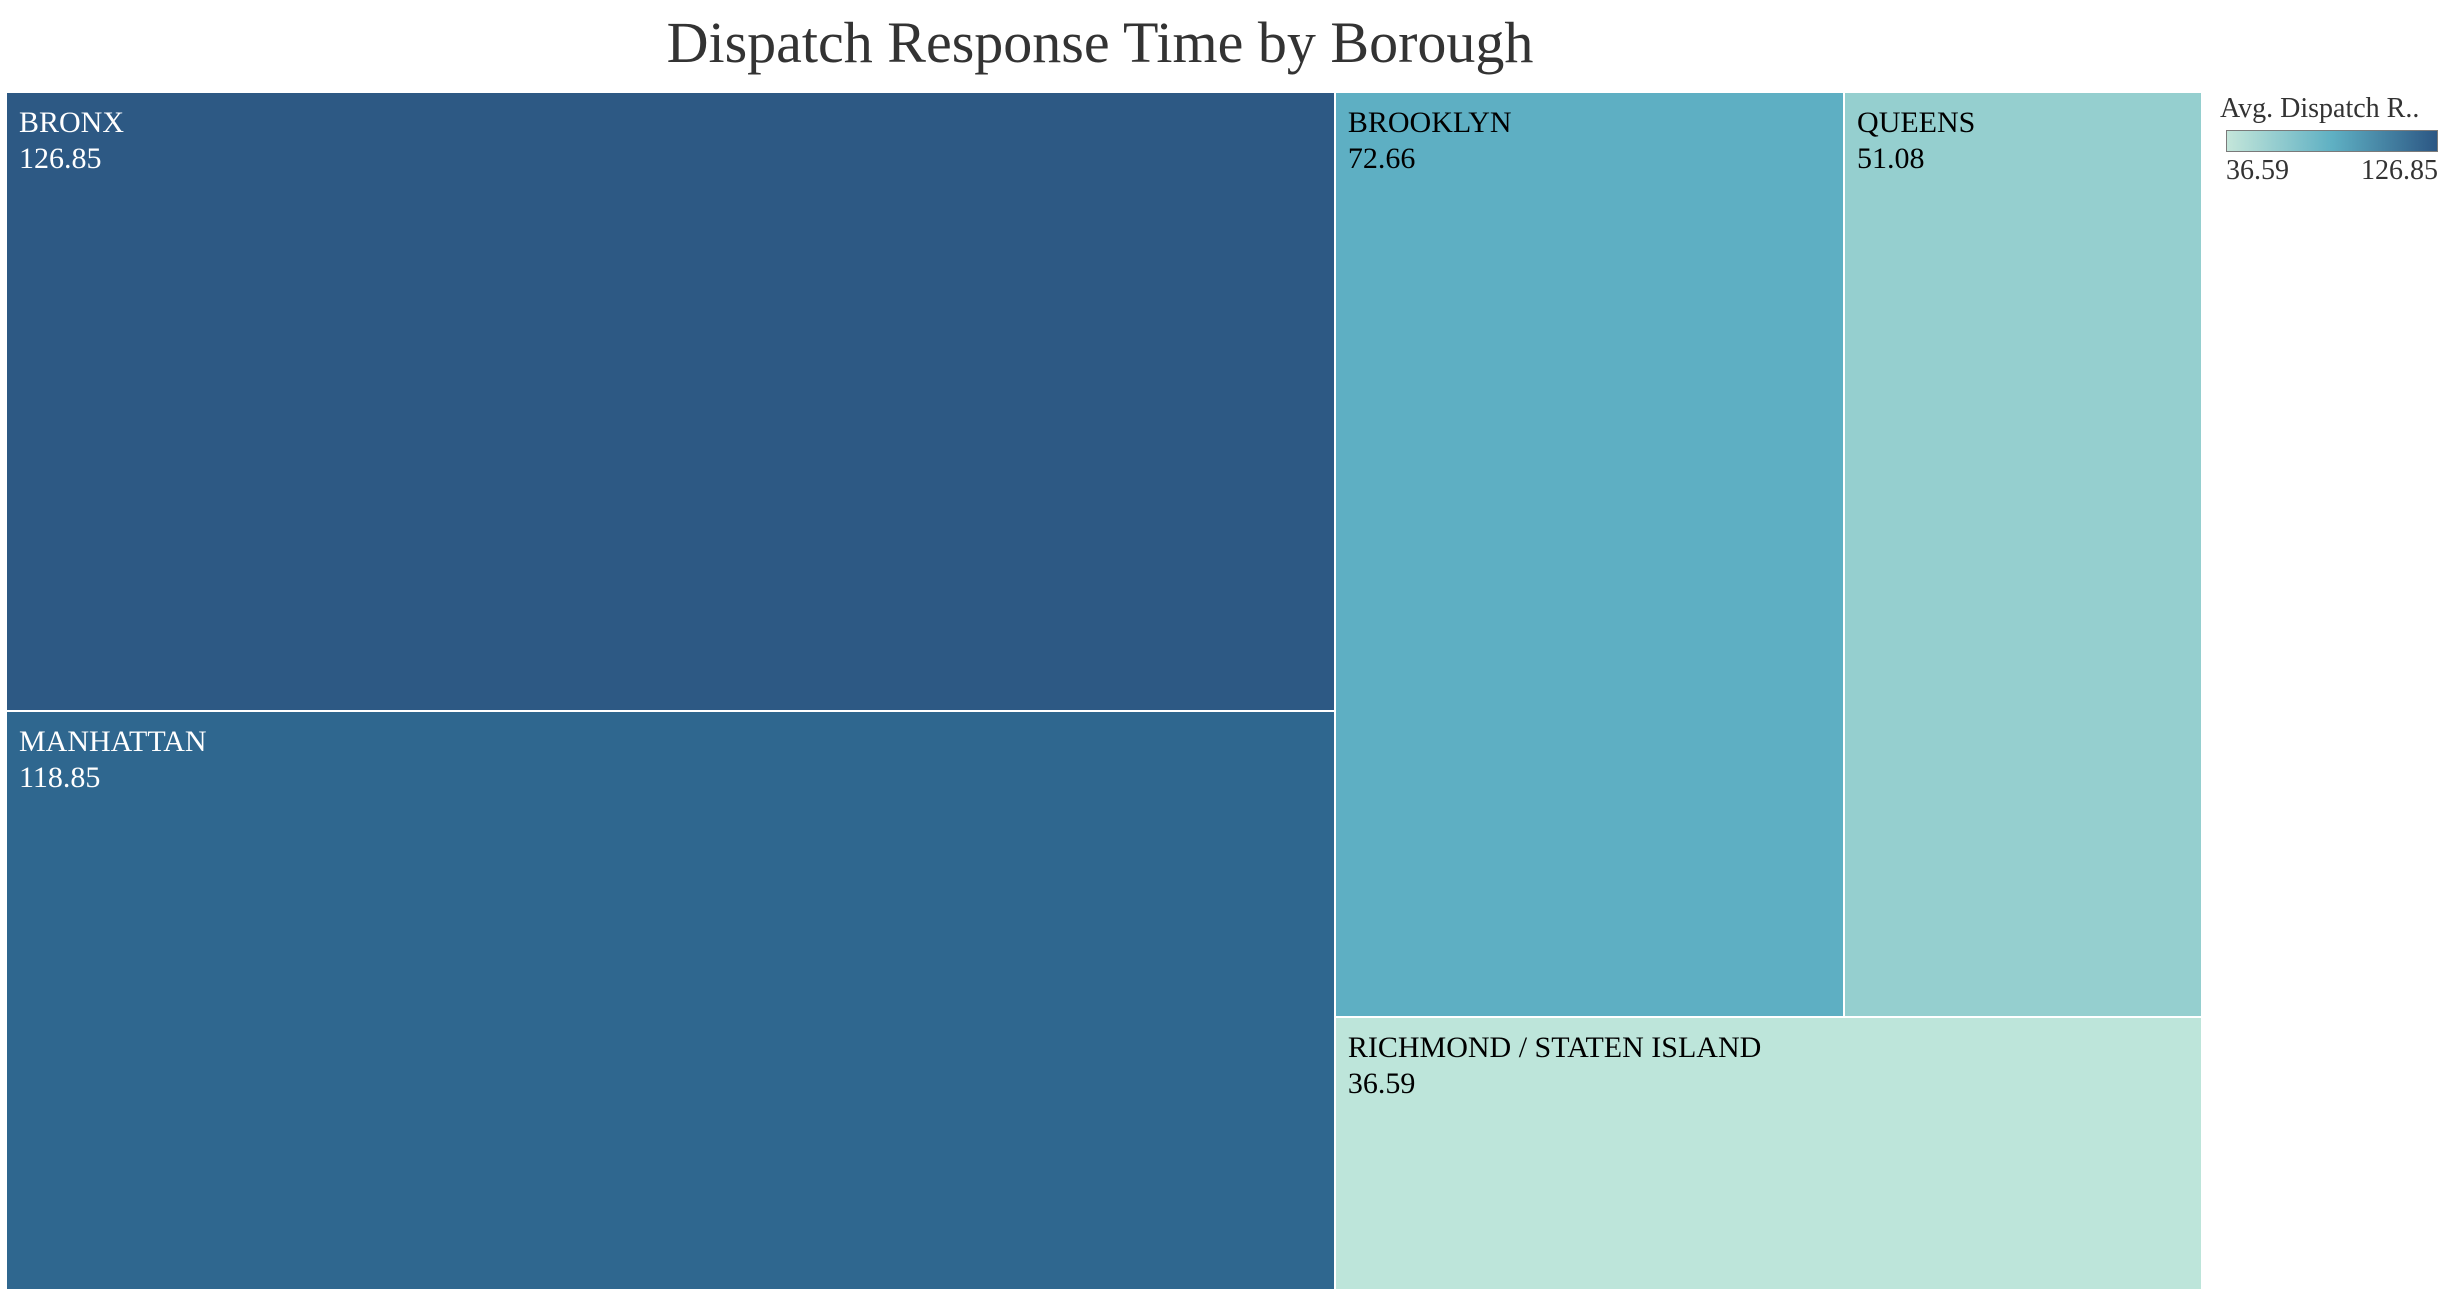 This screenshot has height=1294, width=2443. Describe the element at coordinates (60, 158) in the screenshot. I see `tile-value-label: 126.85` at that location.